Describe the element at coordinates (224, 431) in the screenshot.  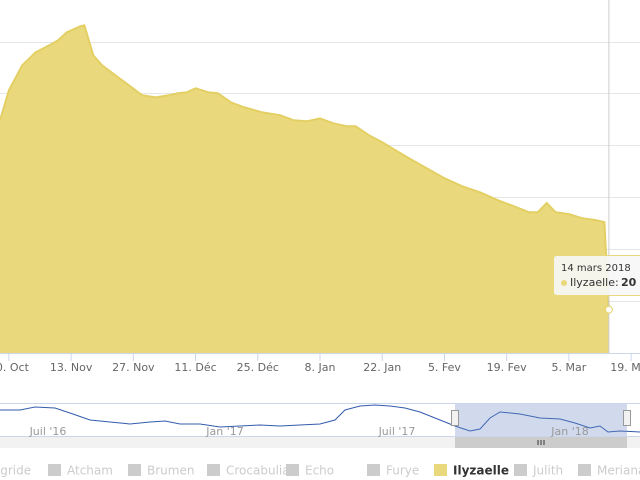
I see `navigator-label: Jan '17` at that location.